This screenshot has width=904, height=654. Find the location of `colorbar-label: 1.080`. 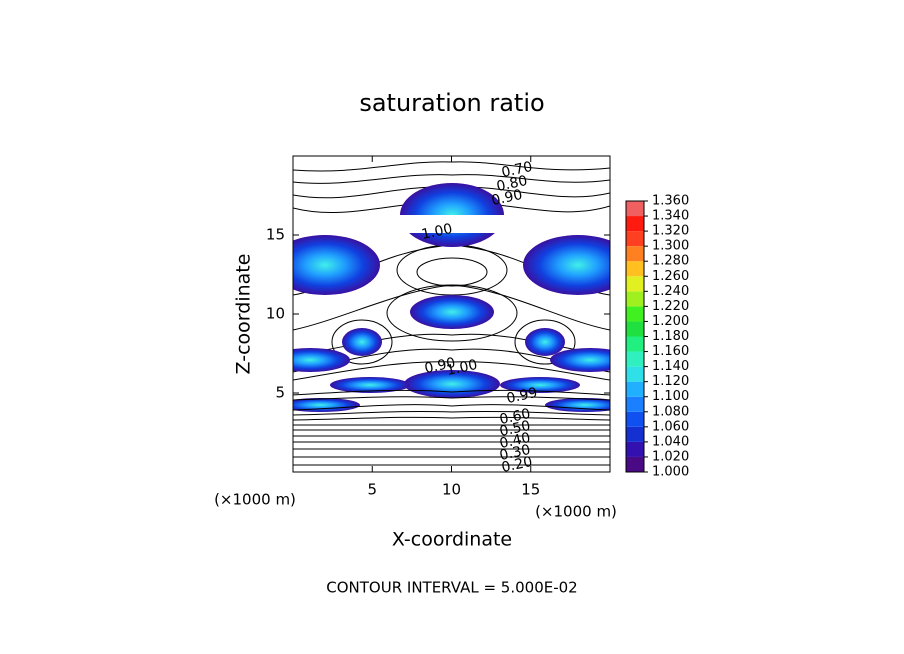

colorbar-label: 1.080 is located at coordinates (670, 411).